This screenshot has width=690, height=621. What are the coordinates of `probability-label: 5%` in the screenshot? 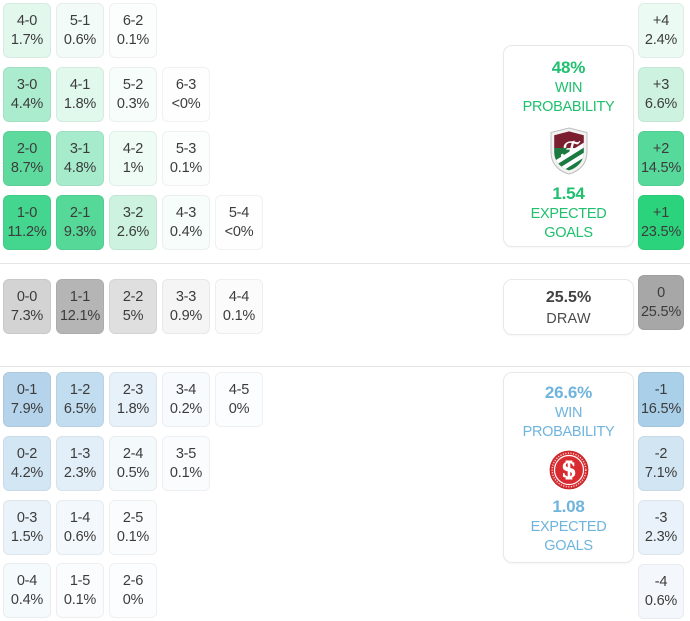 It's located at (133, 315).